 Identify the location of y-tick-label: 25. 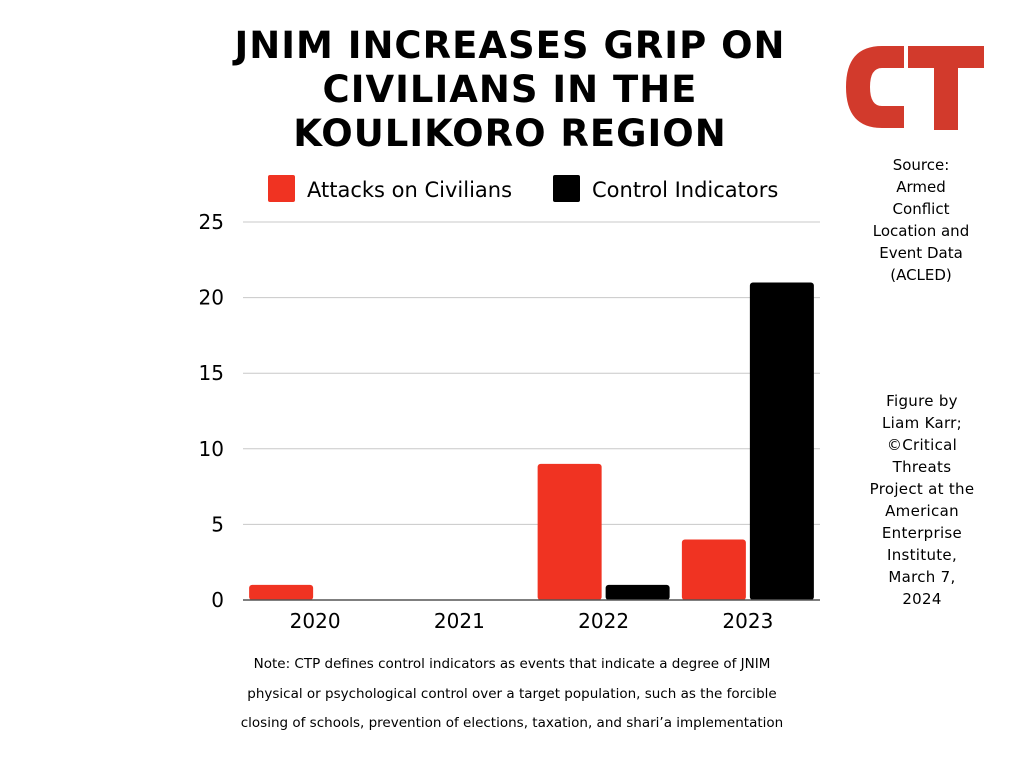
(211, 222).